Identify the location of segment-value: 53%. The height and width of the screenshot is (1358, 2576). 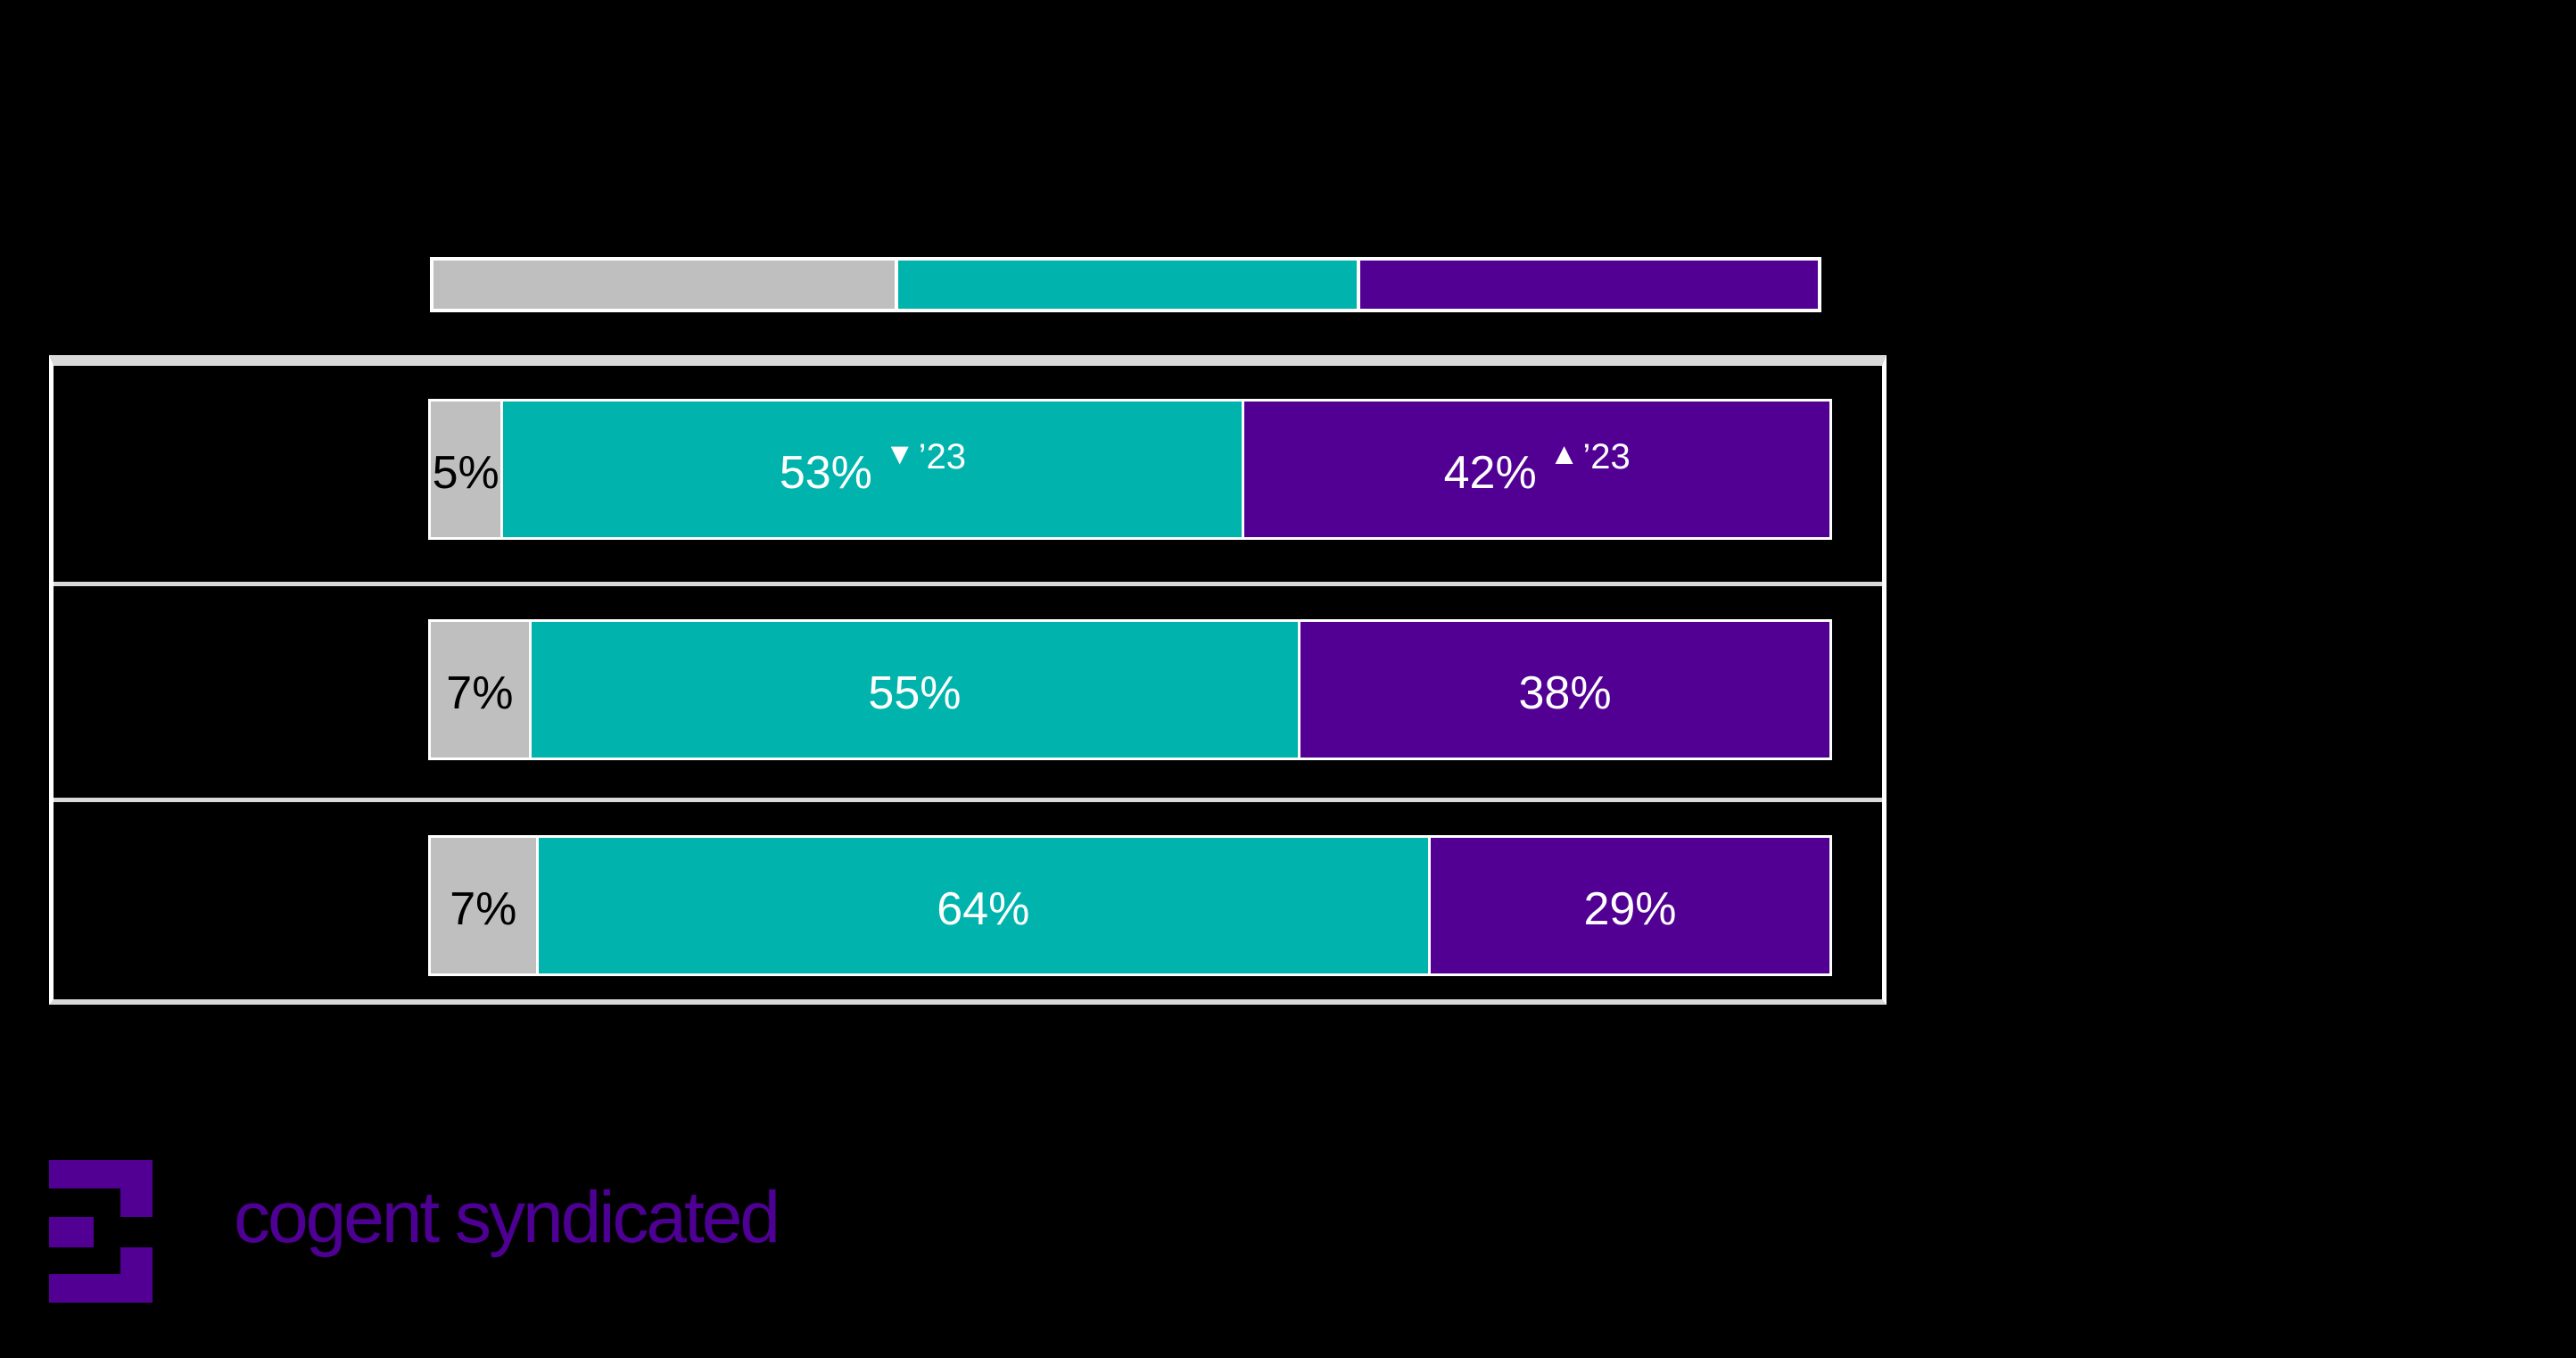
(826, 473).